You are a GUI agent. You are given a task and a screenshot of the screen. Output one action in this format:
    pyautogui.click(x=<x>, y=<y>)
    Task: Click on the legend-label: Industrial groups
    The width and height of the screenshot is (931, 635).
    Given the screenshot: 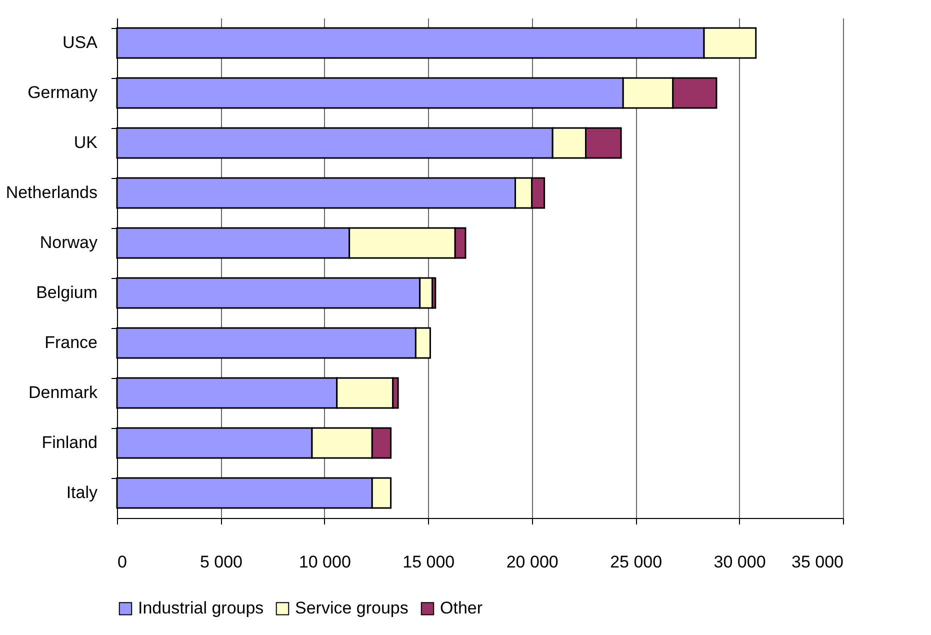 What is the action you would take?
    pyautogui.click(x=201, y=608)
    